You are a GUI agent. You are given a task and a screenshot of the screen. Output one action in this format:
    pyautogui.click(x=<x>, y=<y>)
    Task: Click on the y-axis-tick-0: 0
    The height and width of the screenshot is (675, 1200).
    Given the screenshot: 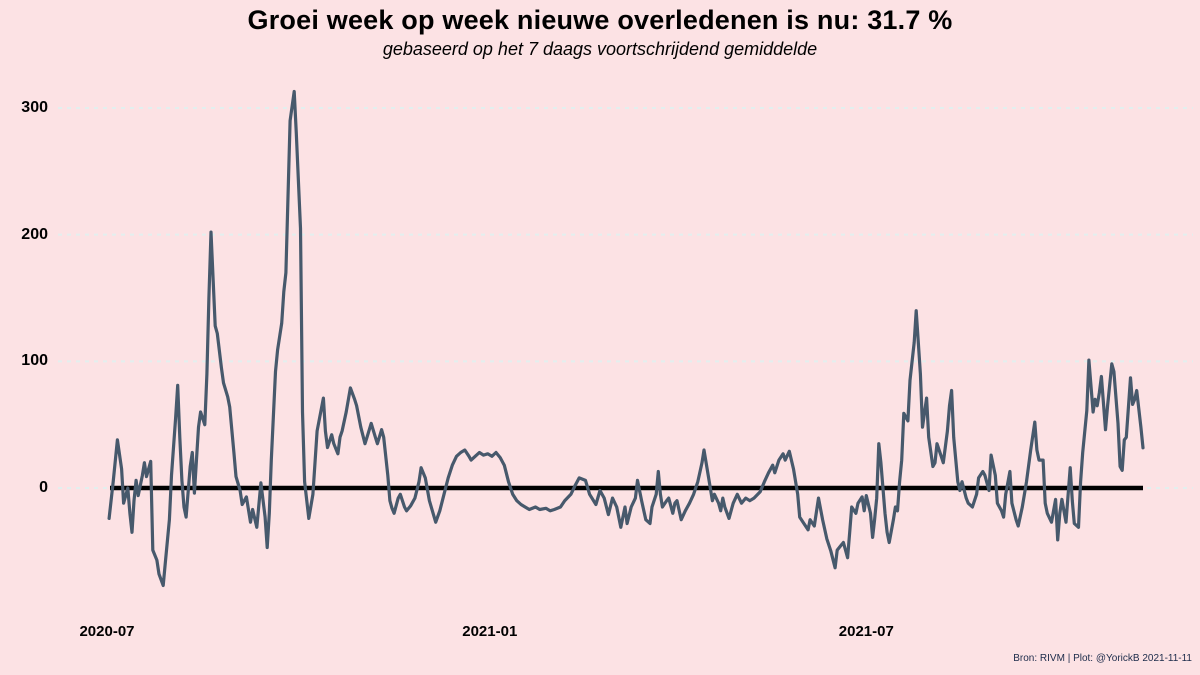 What is the action you would take?
    pyautogui.click(x=43, y=487)
    